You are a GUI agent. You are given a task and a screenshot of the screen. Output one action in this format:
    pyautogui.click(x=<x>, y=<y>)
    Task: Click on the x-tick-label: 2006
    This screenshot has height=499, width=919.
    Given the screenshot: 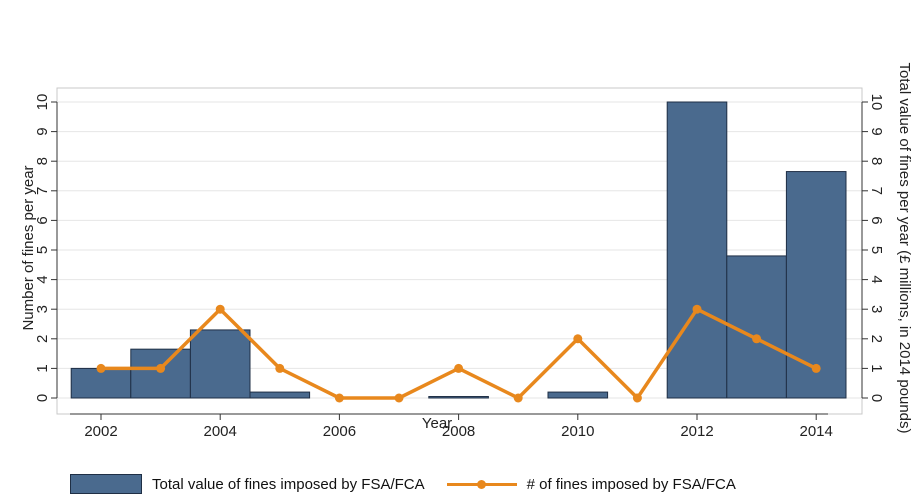 What is the action you would take?
    pyautogui.click(x=339, y=431)
    